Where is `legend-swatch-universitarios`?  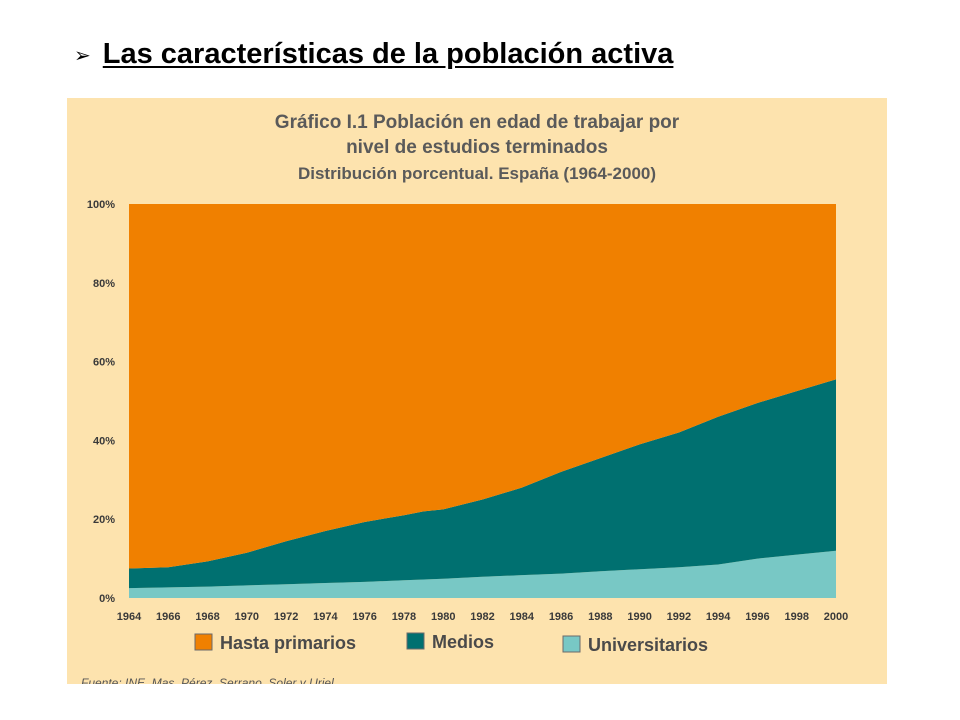 legend-swatch-universitarios is located at coordinates (571, 644).